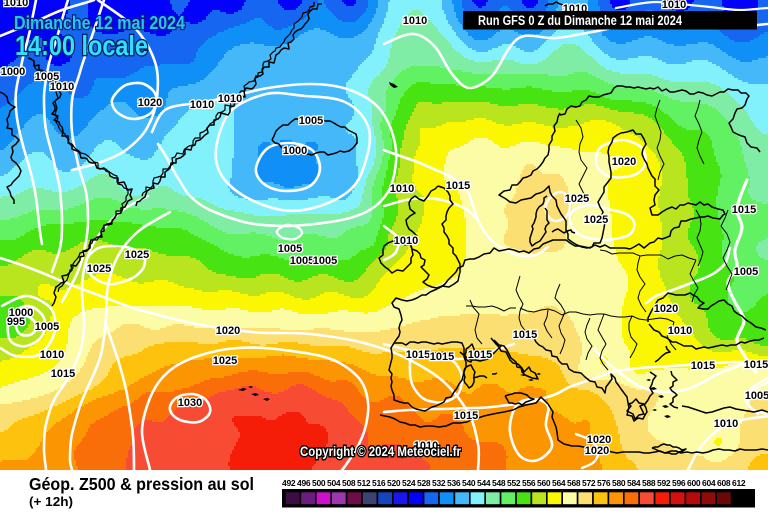 This screenshot has height=517, width=768. What do you see at coordinates (484, 483) in the screenshot?
I see `svg-text: 544` at bounding box center [484, 483].